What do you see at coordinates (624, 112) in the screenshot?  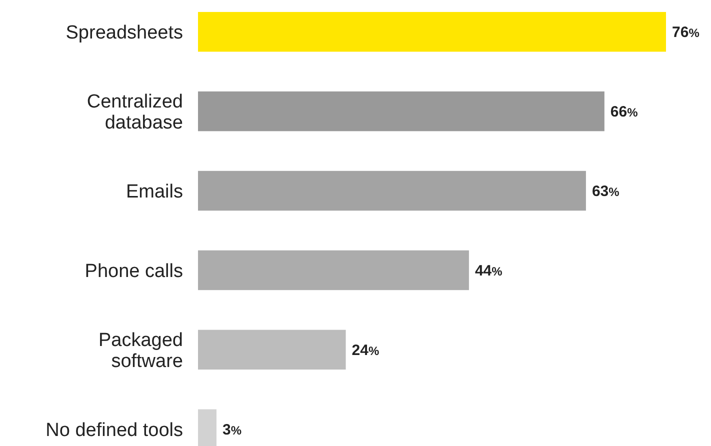 I see `data-label: 66%` at bounding box center [624, 112].